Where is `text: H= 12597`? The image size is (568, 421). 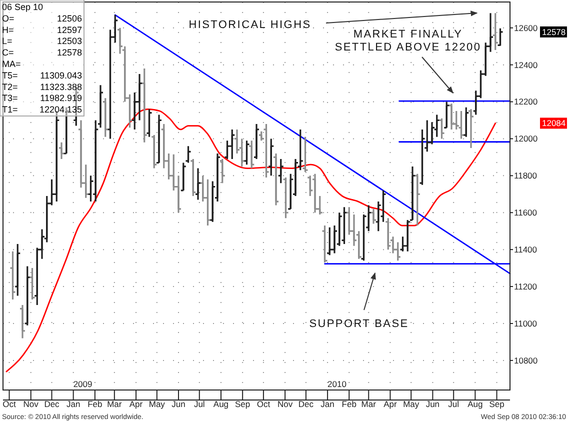
text: H= 12597 is located at coordinates (42, 29).